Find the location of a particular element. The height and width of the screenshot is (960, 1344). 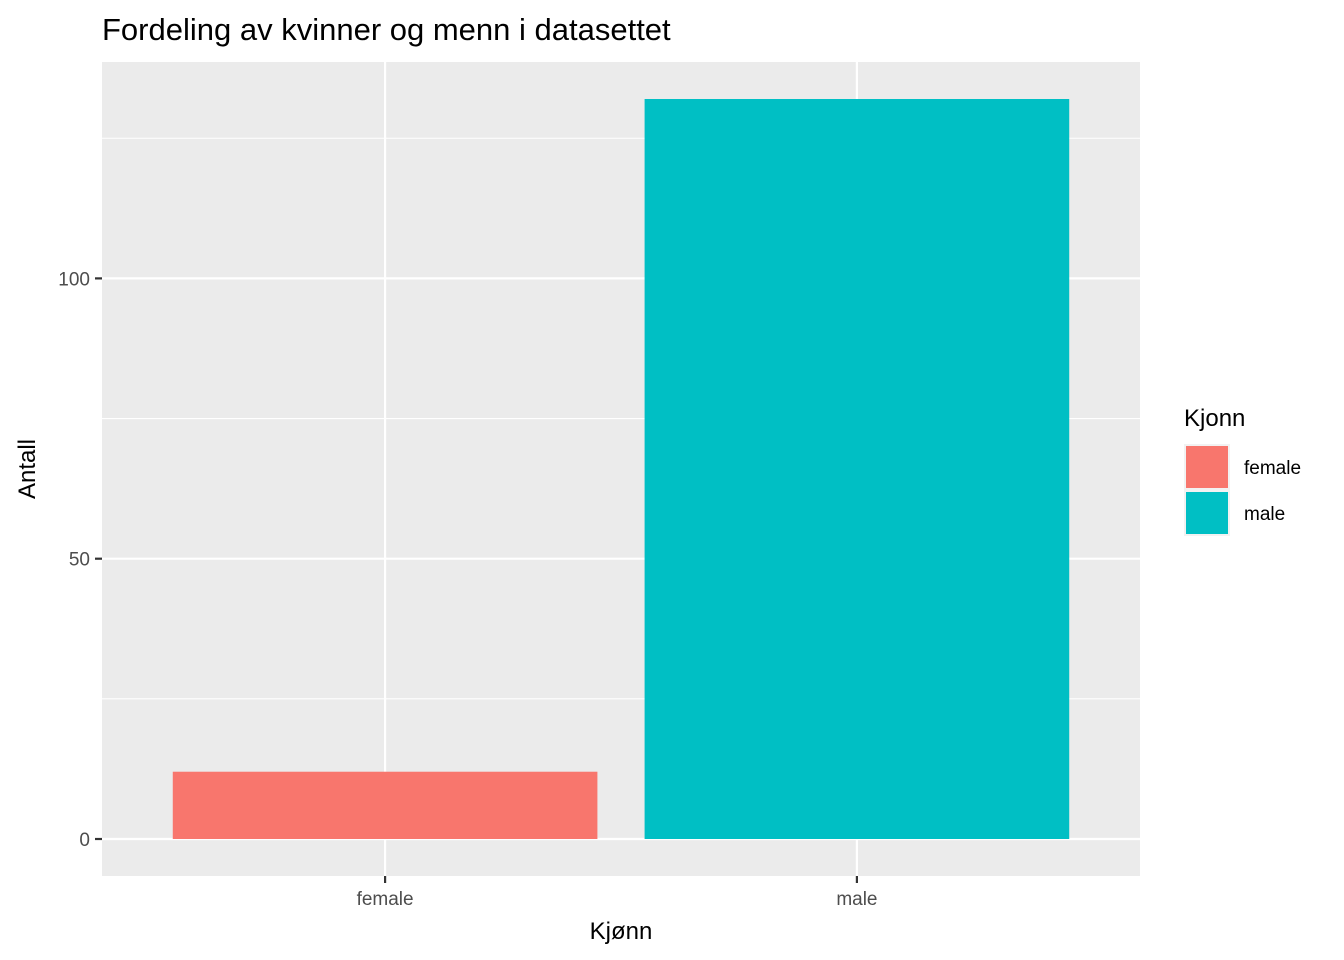

x-tick-label: female is located at coordinates (385, 899).